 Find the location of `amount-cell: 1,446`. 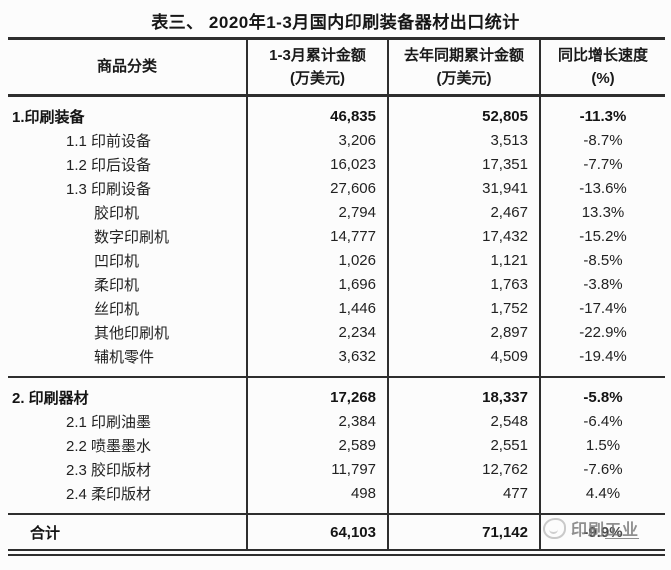

amount-cell: 1,446 is located at coordinates (317, 308).